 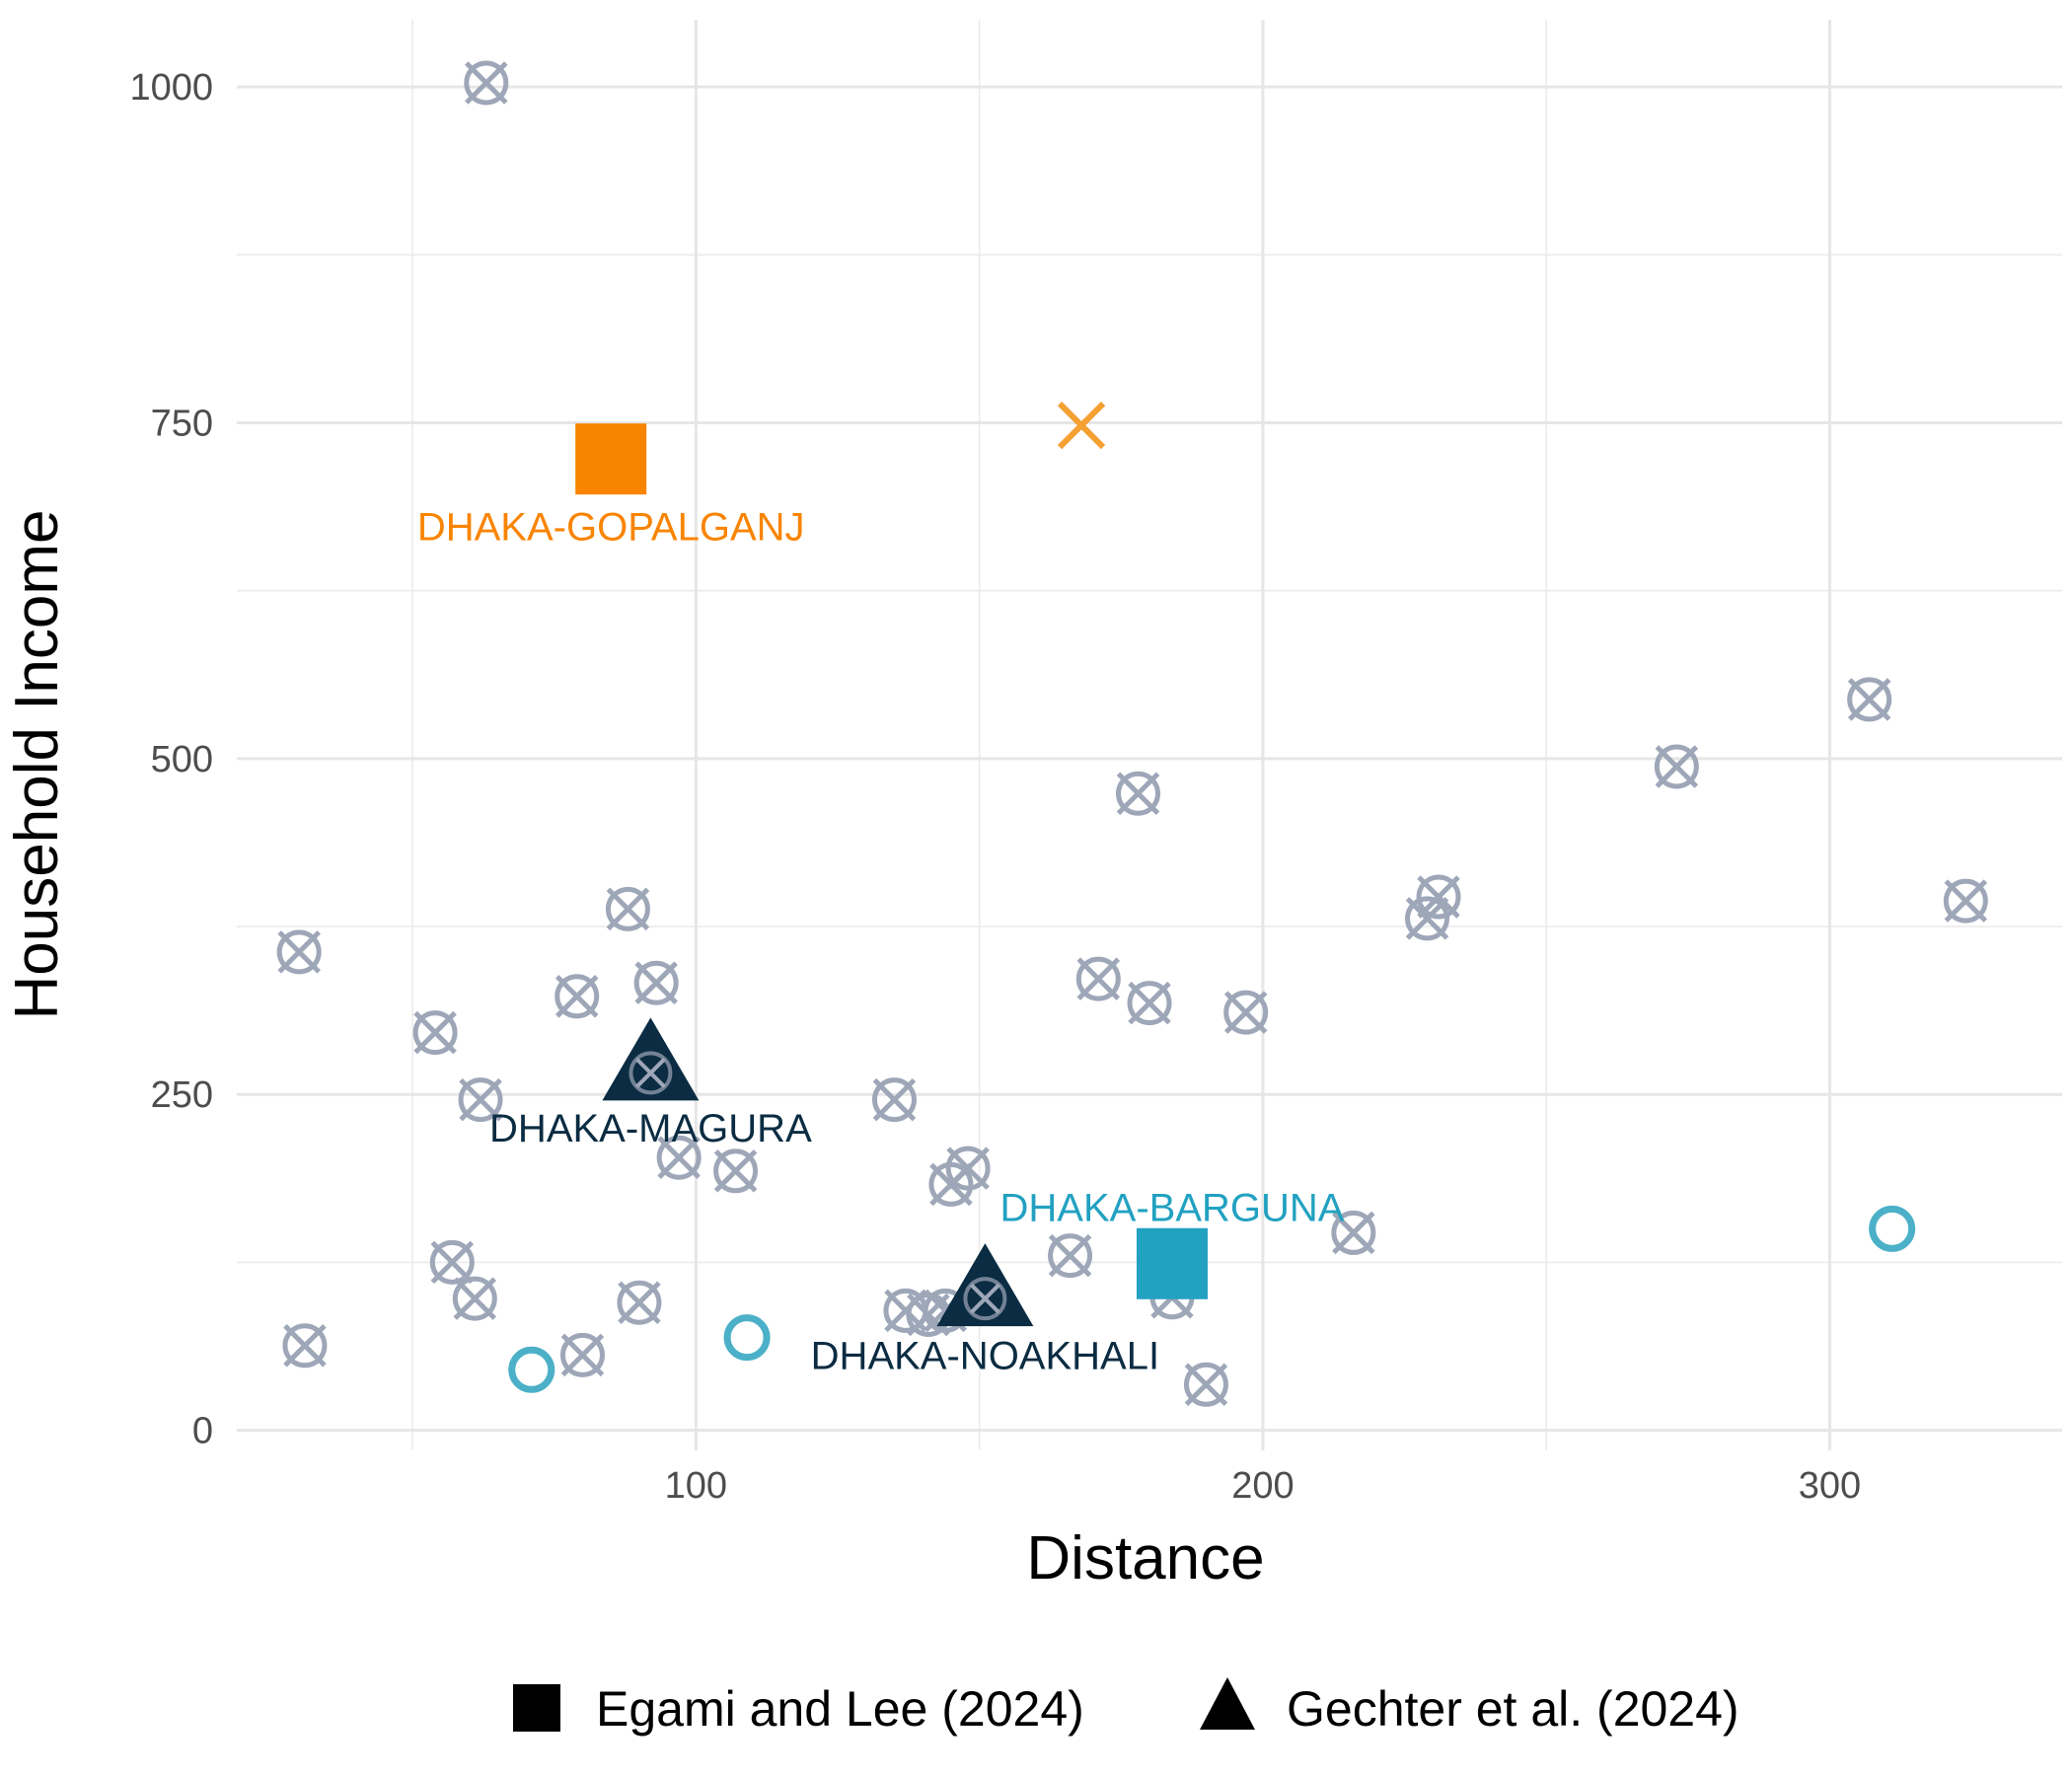 I want to click on x-tick-label: 300, so click(x=1830, y=1486).